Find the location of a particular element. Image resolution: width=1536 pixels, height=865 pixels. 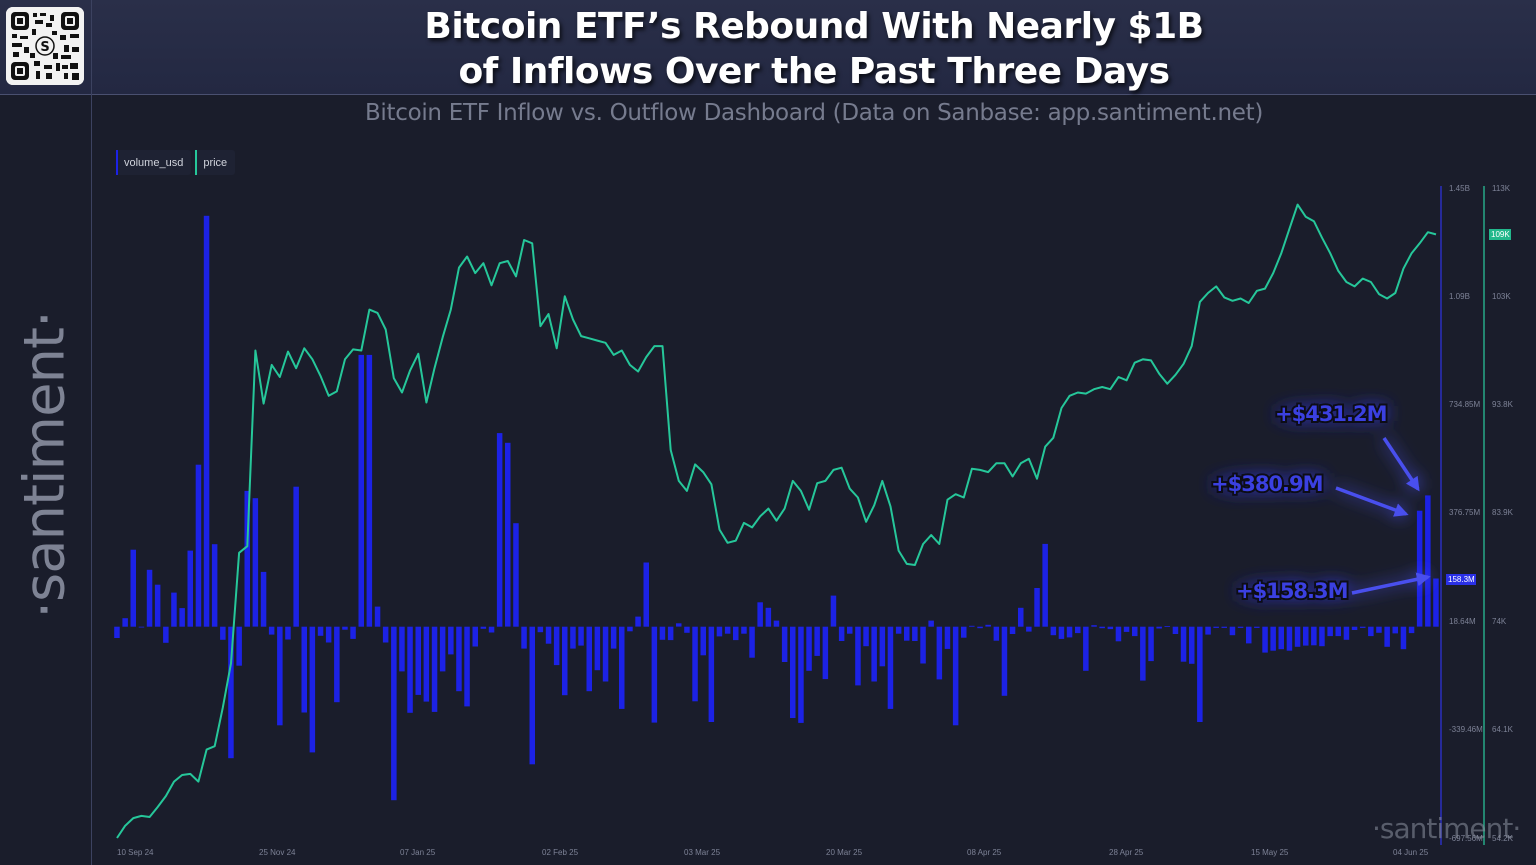

left-tick: -697.56M is located at coordinates (1466, 838).